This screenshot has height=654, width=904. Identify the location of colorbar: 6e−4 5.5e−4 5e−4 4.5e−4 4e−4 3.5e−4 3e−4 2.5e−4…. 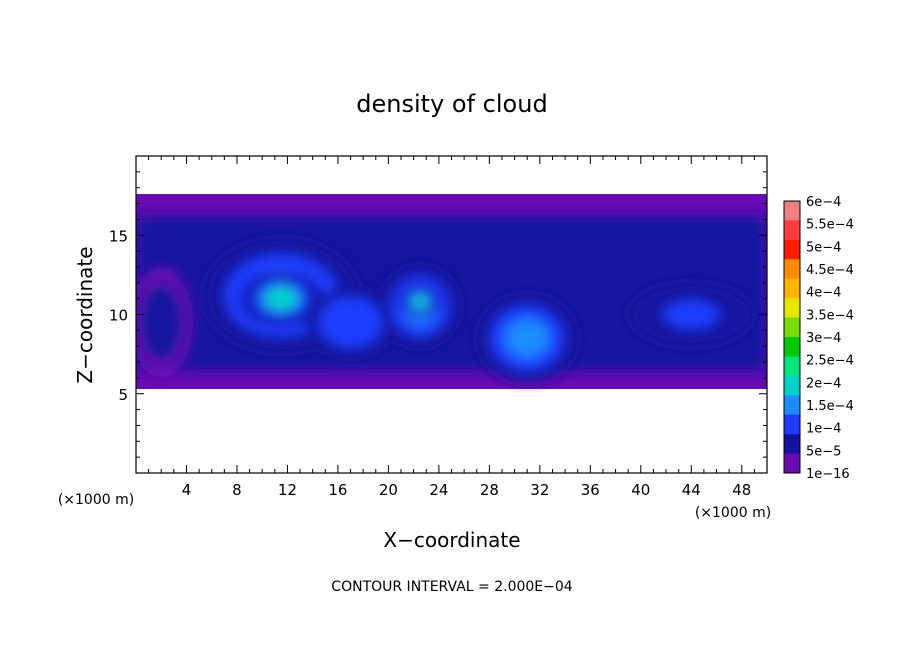
(818, 338).